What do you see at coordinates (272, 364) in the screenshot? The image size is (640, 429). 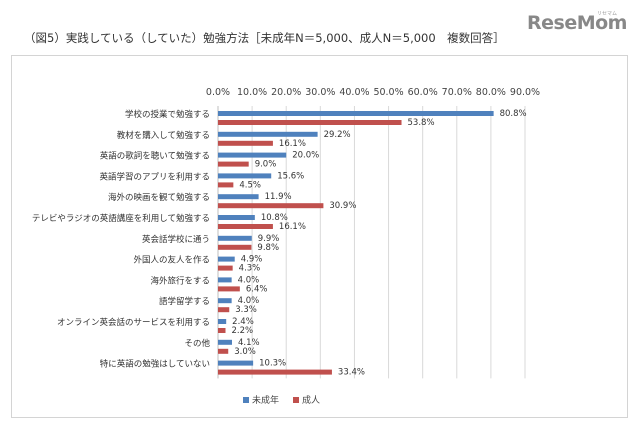 I see `data-label-minor: 10.3%` at bounding box center [272, 364].